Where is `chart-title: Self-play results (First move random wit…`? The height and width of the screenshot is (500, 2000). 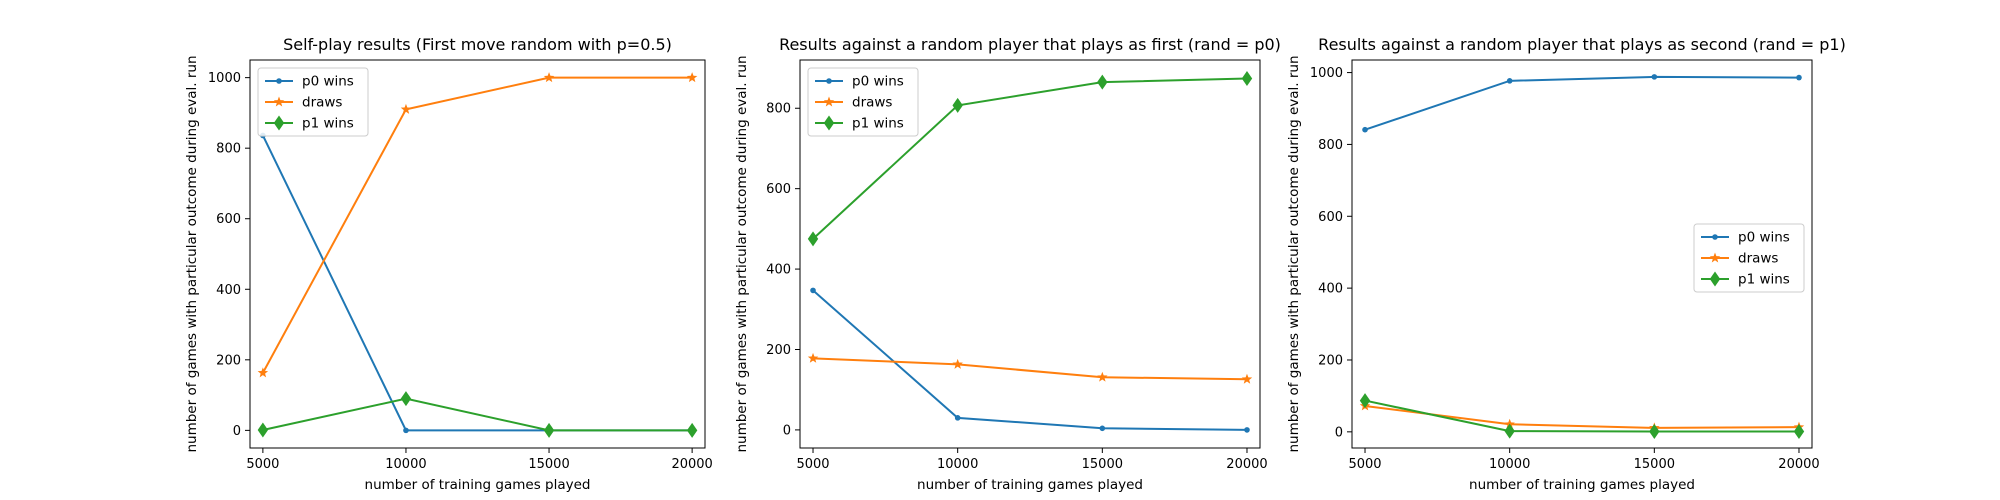
chart-title: Self-play results (First move random wit… is located at coordinates (477, 44).